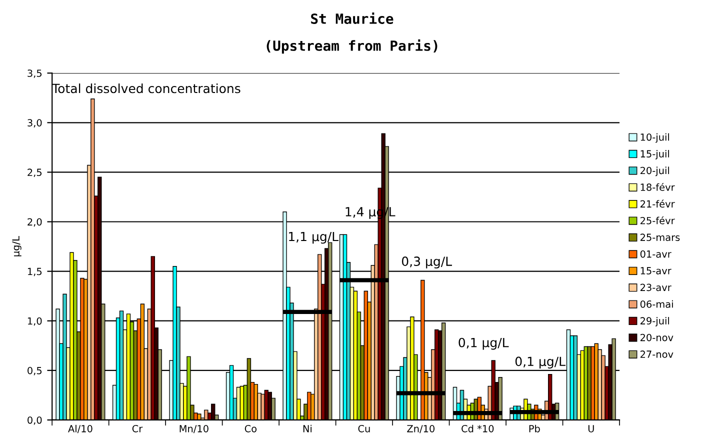 Image resolution: width=704 pixels, height=443 pixels. What do you see at coordinates (35, 123) in the screenshot?
I see `y-tick-label: 3,0` at bounding box center [35, 123].